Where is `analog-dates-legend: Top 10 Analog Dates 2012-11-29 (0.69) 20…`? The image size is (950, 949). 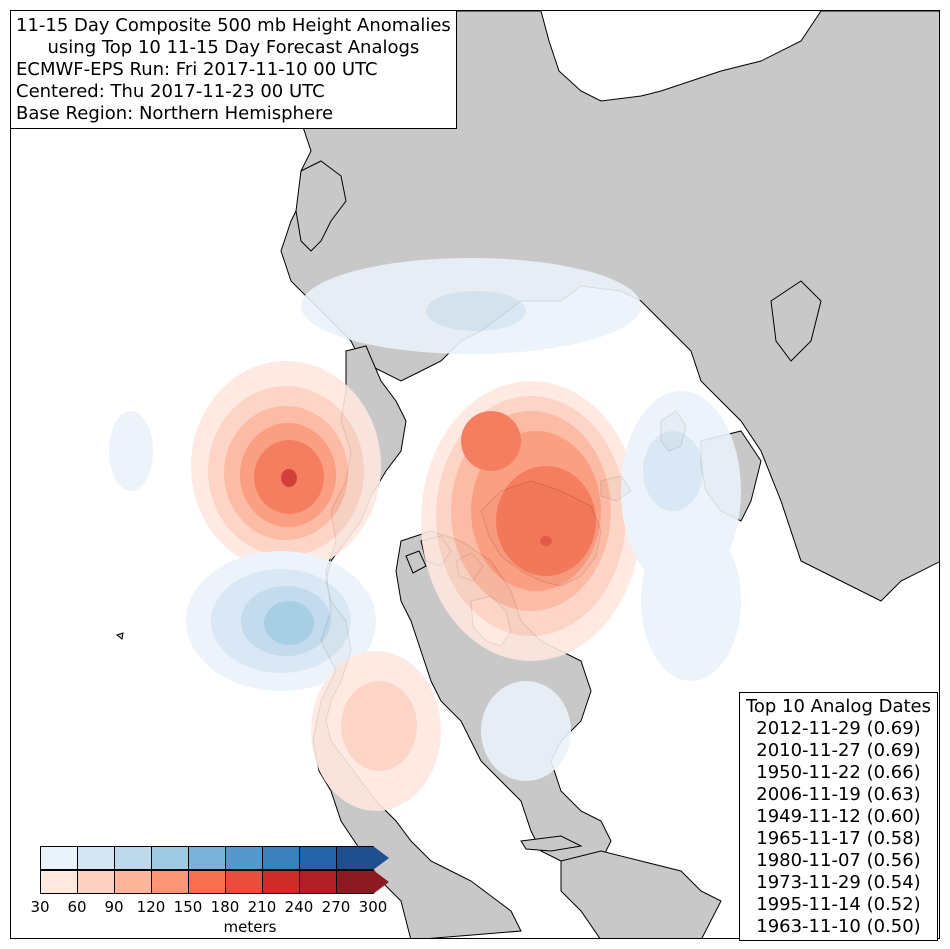 analog-dates-legend: Top 10 Analog Dates 2012-11-29 (0.69) 20… is located at coordinates (838, 816).